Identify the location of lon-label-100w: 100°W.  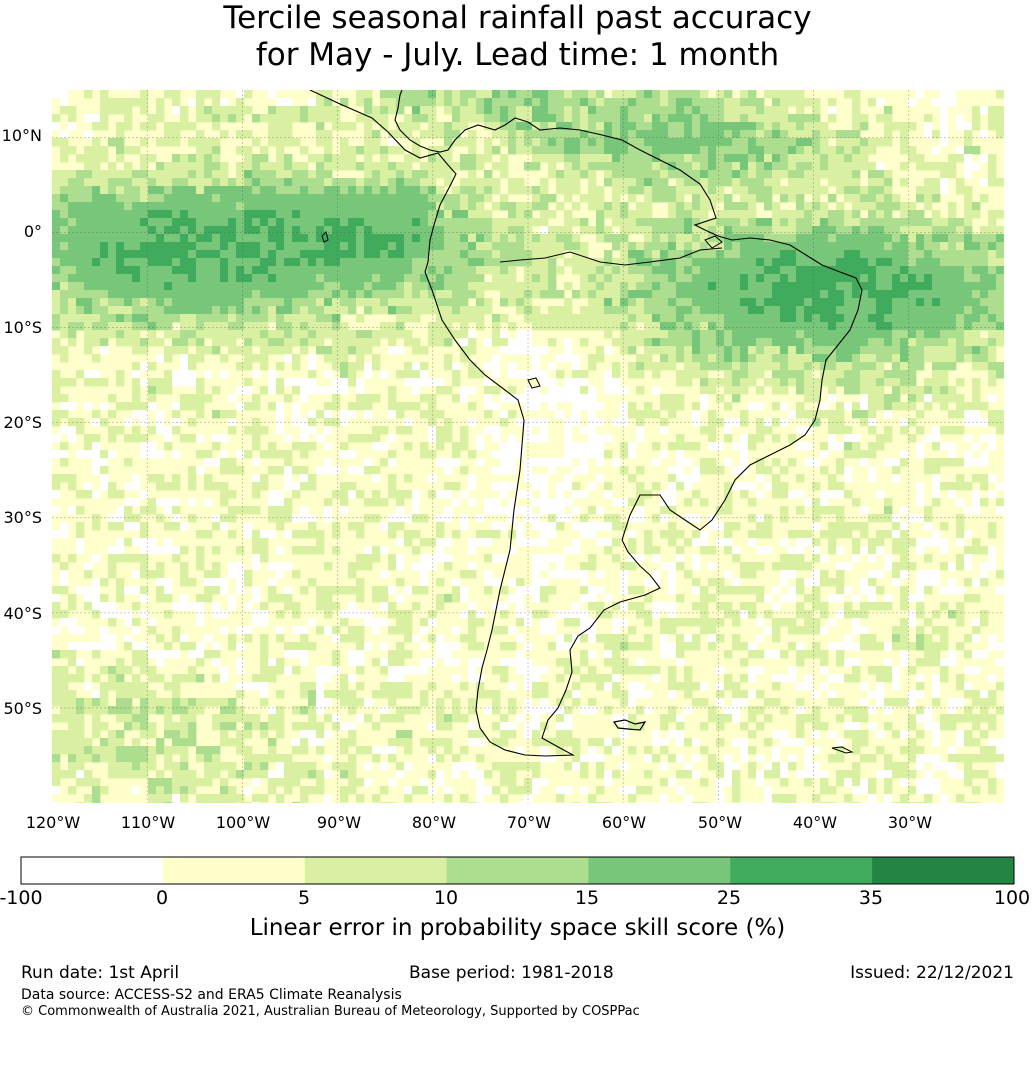
(243, 822).